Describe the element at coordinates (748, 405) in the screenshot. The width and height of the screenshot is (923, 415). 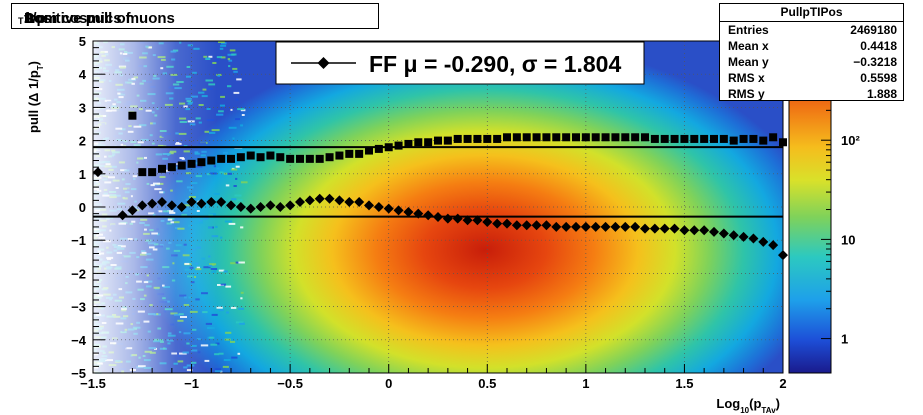
I see `x-axis-title: Log10(pTAv)` at that location.